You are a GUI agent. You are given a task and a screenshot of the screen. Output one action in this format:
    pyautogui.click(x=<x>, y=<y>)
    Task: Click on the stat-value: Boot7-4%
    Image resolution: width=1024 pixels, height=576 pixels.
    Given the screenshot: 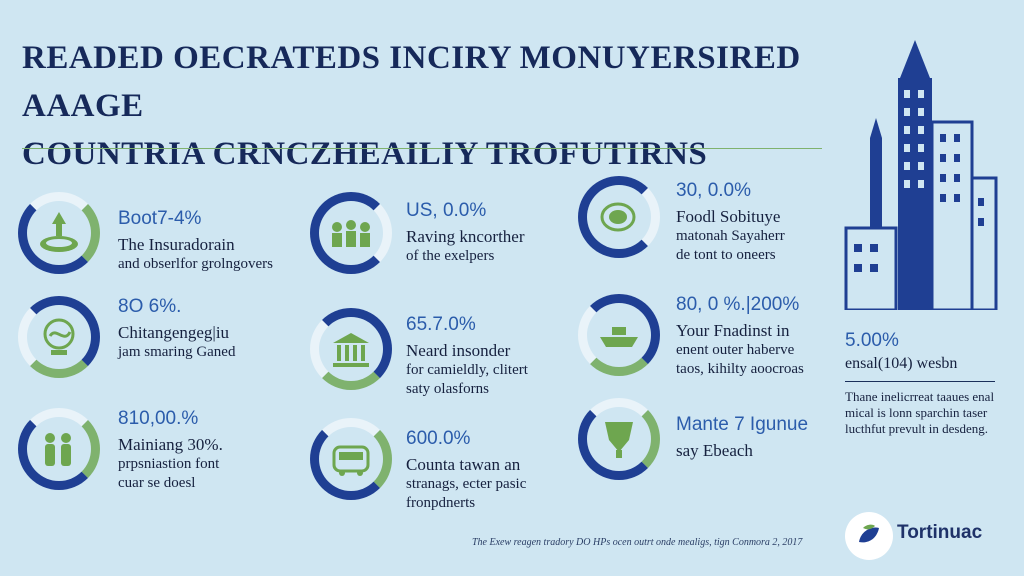 What is the action you would take?
    pyautogui.click(x=160, y=218)
    